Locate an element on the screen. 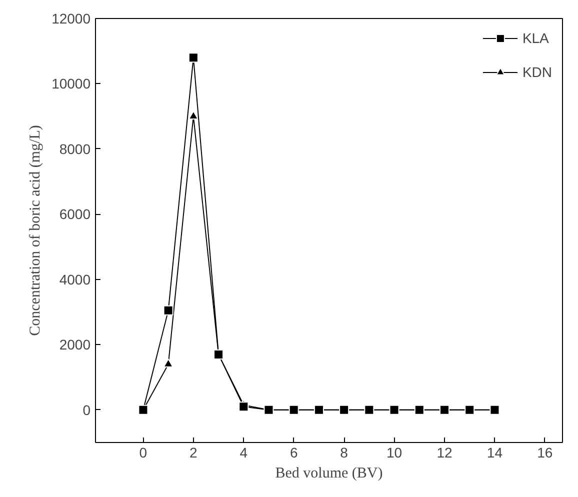  x-tick-label: 8 is located at coordinates (344, 452).